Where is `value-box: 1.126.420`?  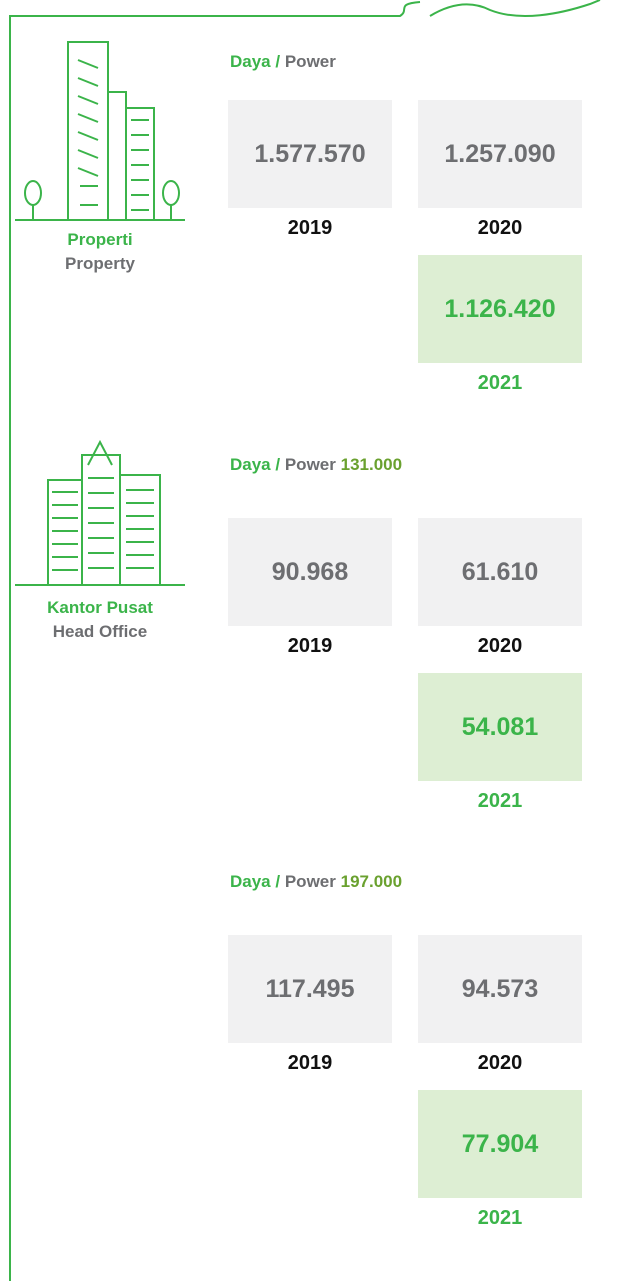
value-box: 1.126.420 is located at coordinates (500, 309).